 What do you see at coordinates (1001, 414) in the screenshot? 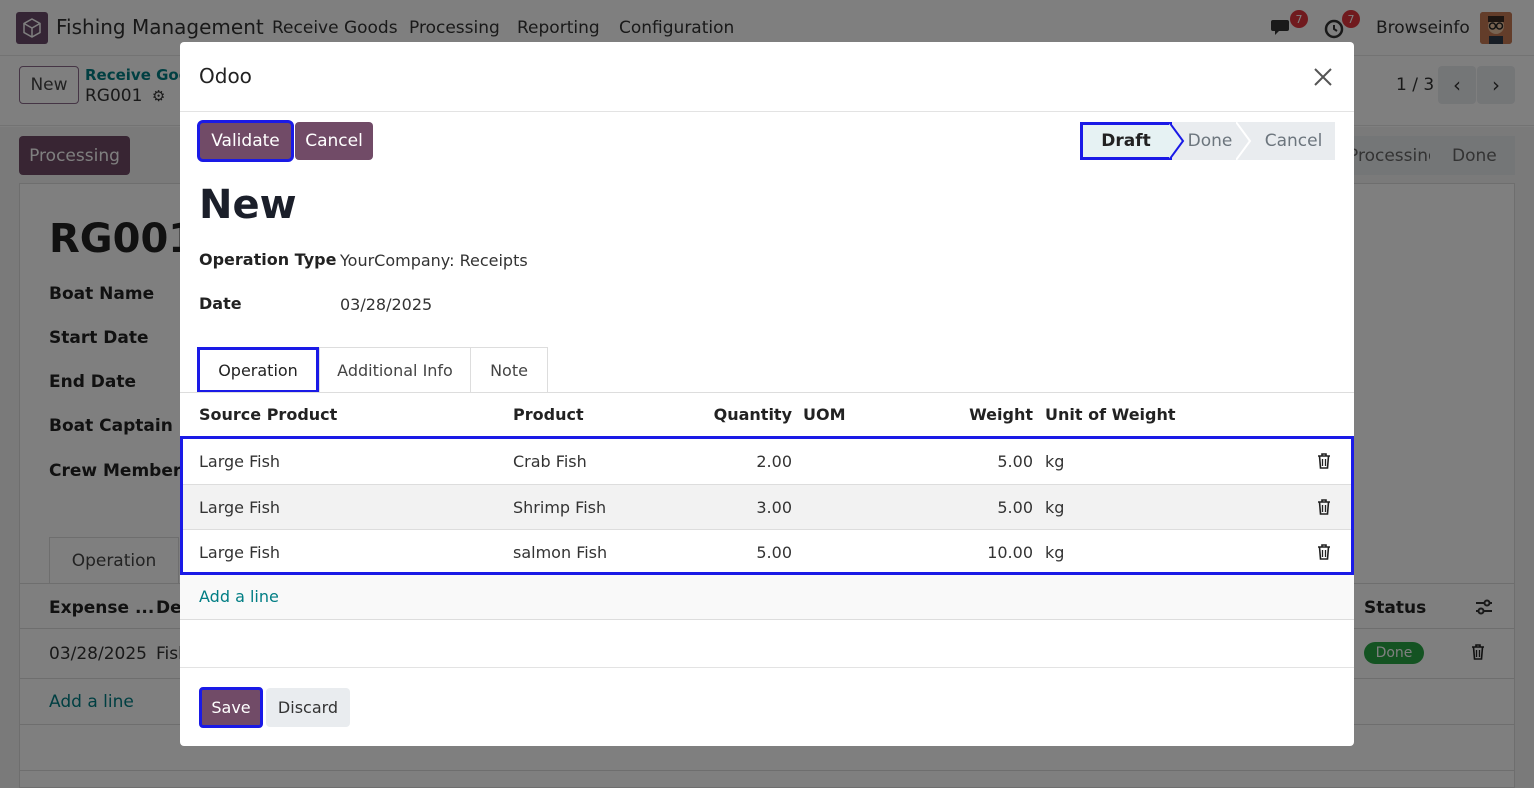
I see `column-weight: Weight` at bounding box center [1001, 414].